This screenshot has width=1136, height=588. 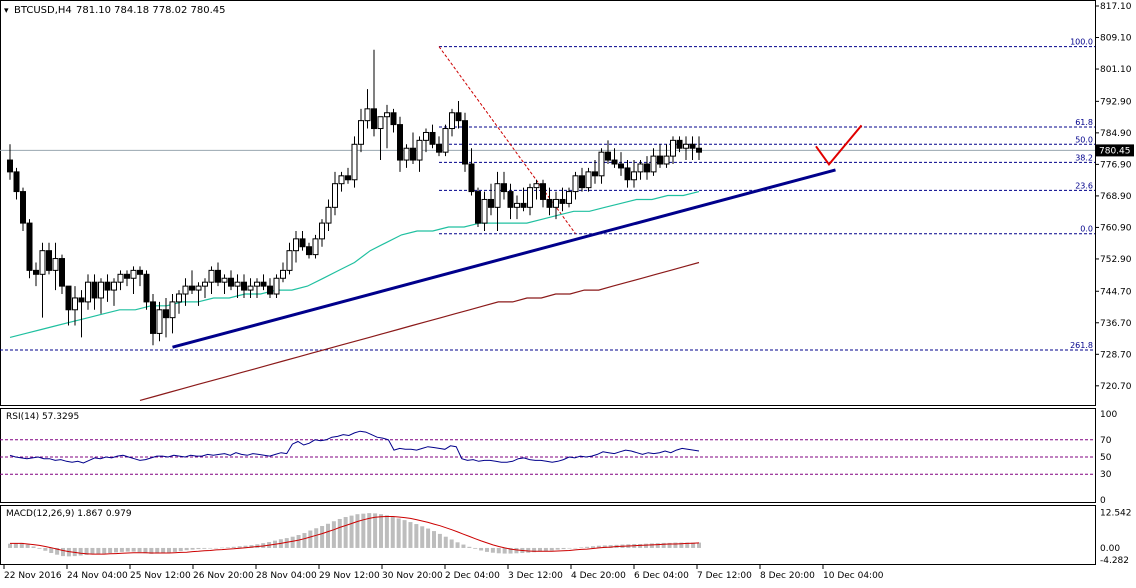 I want to click on rsi-axis-label: 70, so click(x=1106, y=441).